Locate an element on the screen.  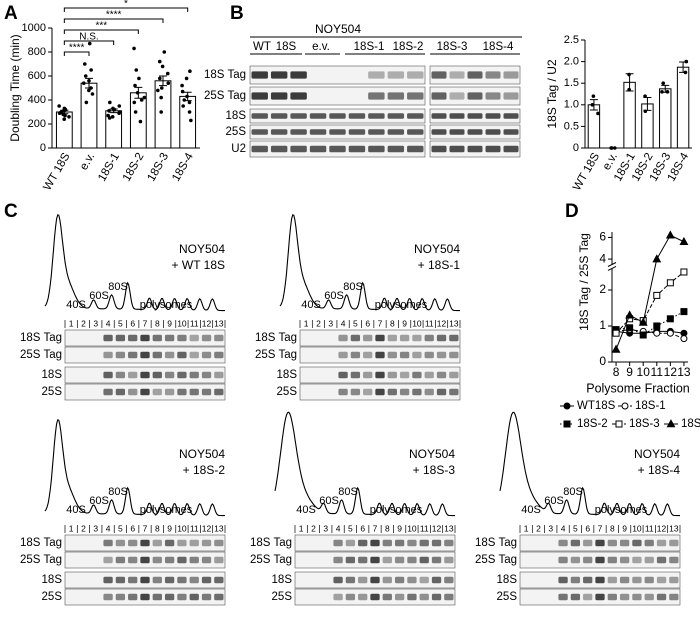
fraction-label: 8 is located at coordinates (387, 528).